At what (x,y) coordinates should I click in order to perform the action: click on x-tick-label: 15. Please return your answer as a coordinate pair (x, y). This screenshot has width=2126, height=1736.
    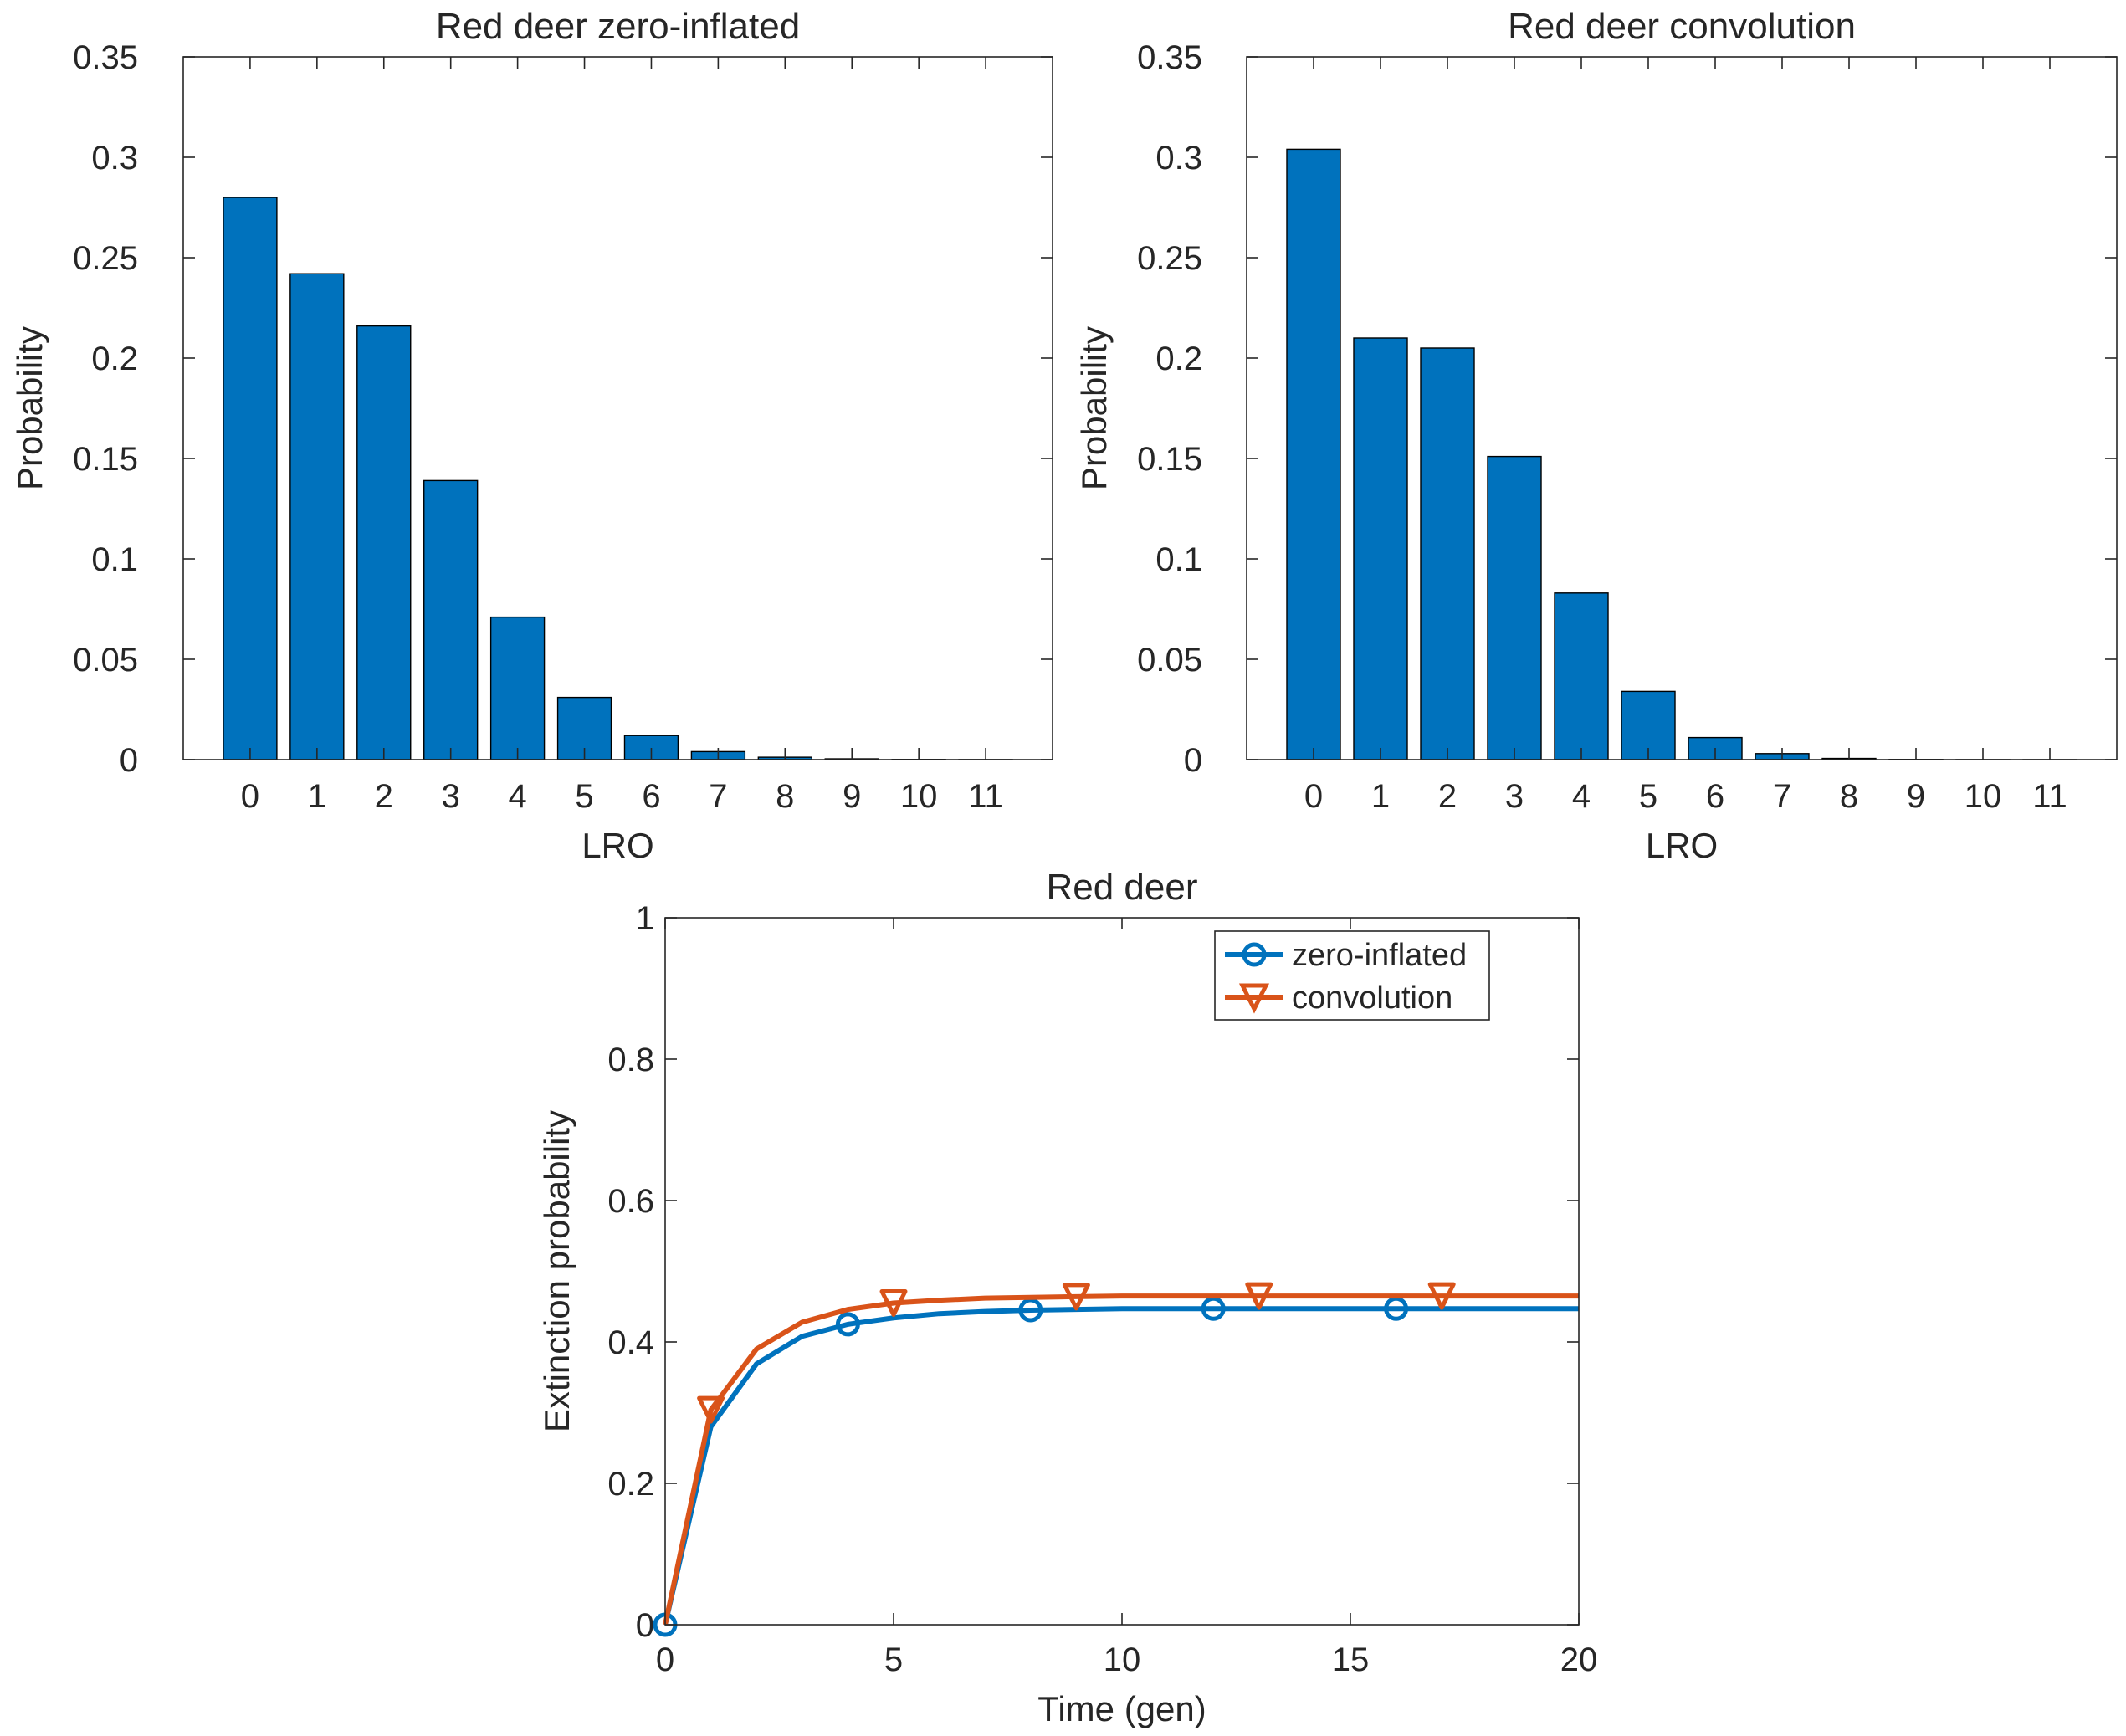
    Looking at the image, I should click on (1351, 1659).